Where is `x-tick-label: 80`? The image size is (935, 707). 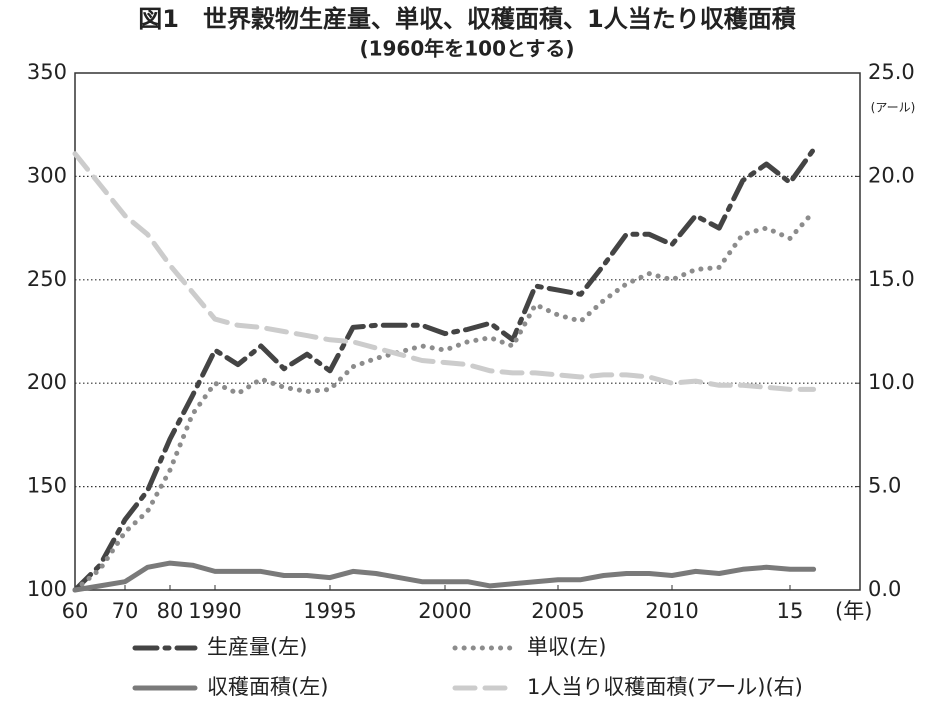 x-tick-label: 80 is located at coordinates (170, 611).